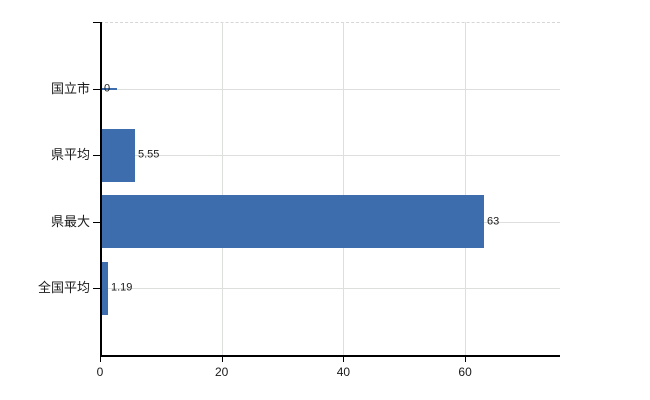  What do you see at coordinates (100, 372) in the screenshot?
I see `x-axis-tick-label: 0` at bounding box center [100, 372].